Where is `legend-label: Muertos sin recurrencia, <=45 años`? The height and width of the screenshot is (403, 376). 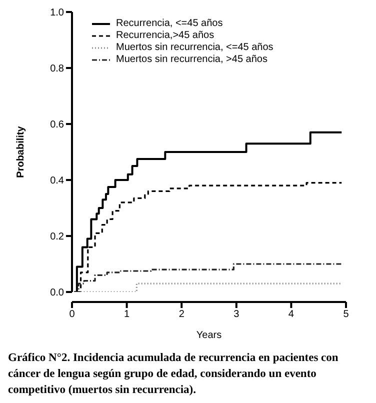
legend-label: Muertos sin recurrencia, <=45 años is located at coordinates (195, 48).